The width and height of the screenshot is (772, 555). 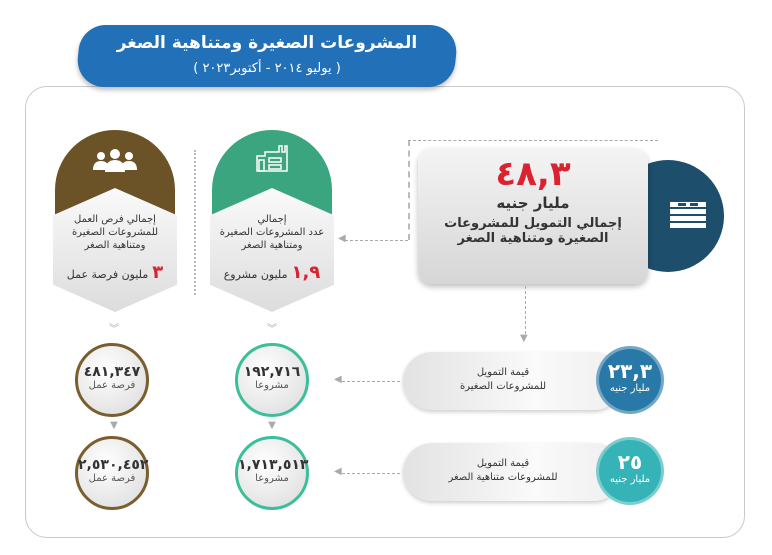 I want to click on total-funding-label: إجمالي التمويل للمشروعات, so click(x=533, y=223).